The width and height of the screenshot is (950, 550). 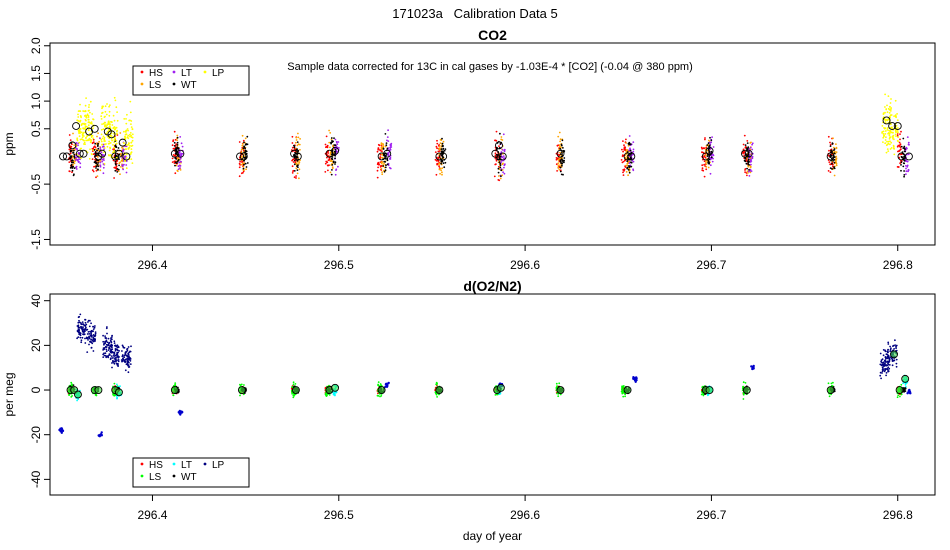 What do you see at coordinates (9, 394) in the screenshot?
I see `y-axis-label: per meg` at bounding box center [9, 394].